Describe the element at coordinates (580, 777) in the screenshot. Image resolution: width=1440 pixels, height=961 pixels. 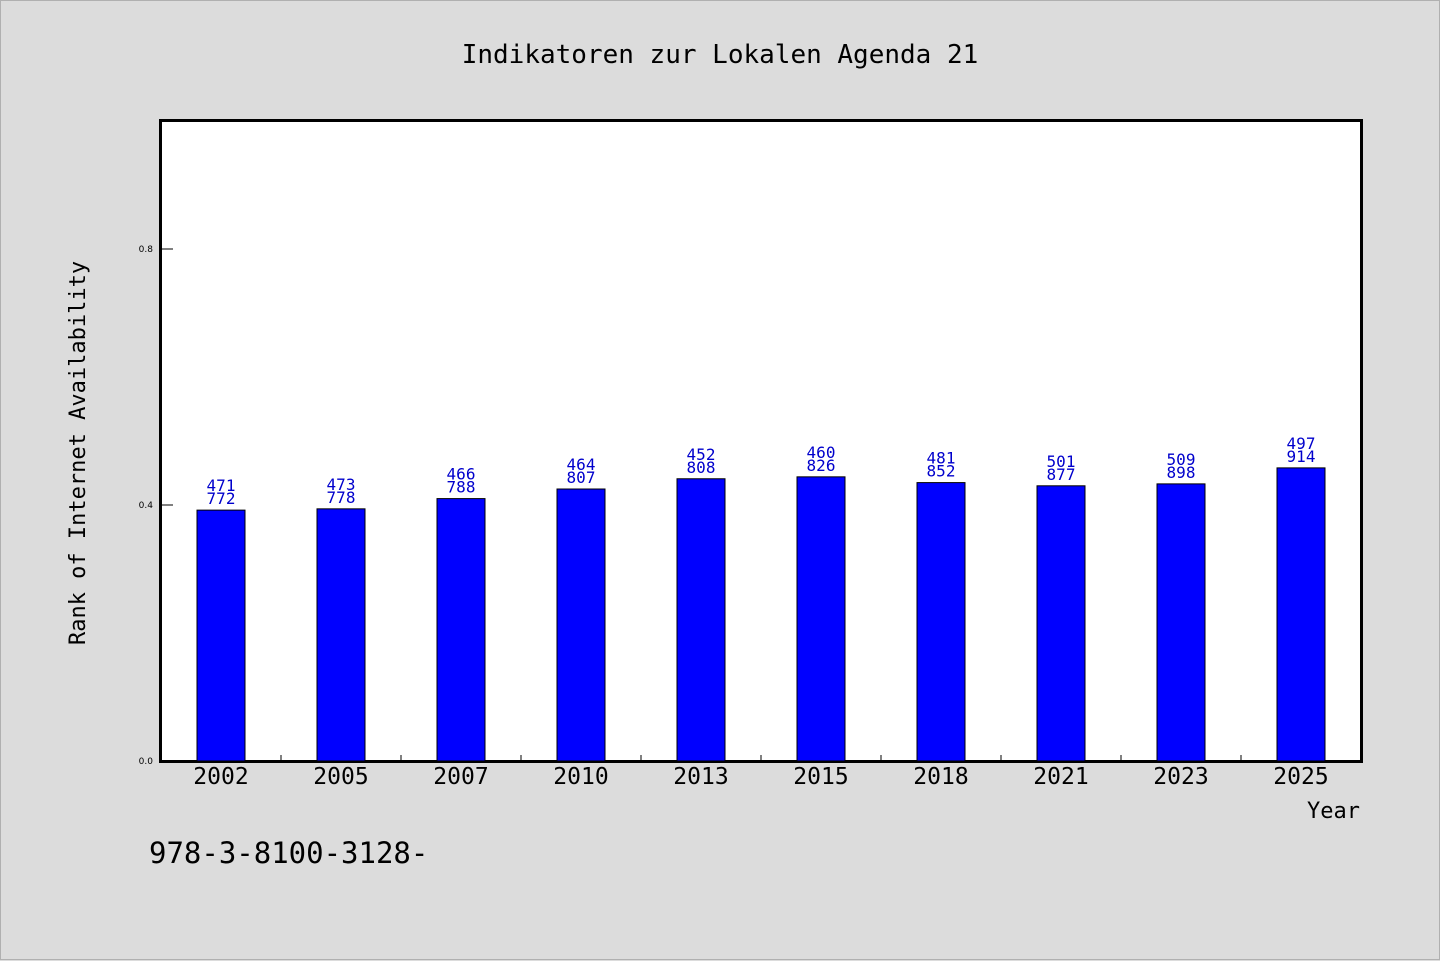
I see `x-tick-label: 2010` at that location.